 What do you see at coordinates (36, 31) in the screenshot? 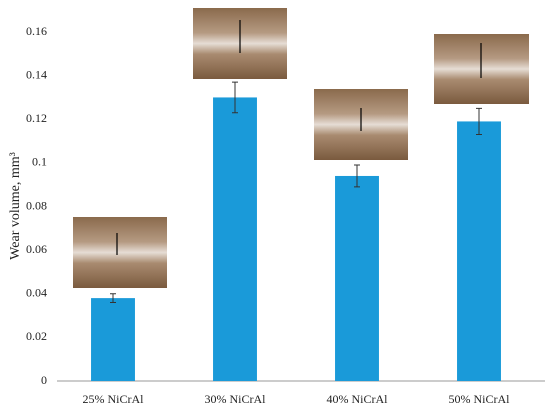
I see `y-tick-label: 0.16` at bounding box center [36, 31].